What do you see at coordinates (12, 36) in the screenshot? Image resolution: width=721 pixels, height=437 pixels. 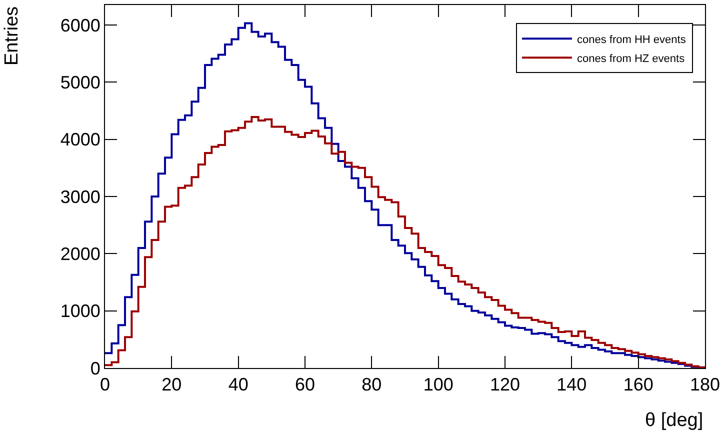 I see `y-axis-title: Entries` at bounding box center [12, 36].